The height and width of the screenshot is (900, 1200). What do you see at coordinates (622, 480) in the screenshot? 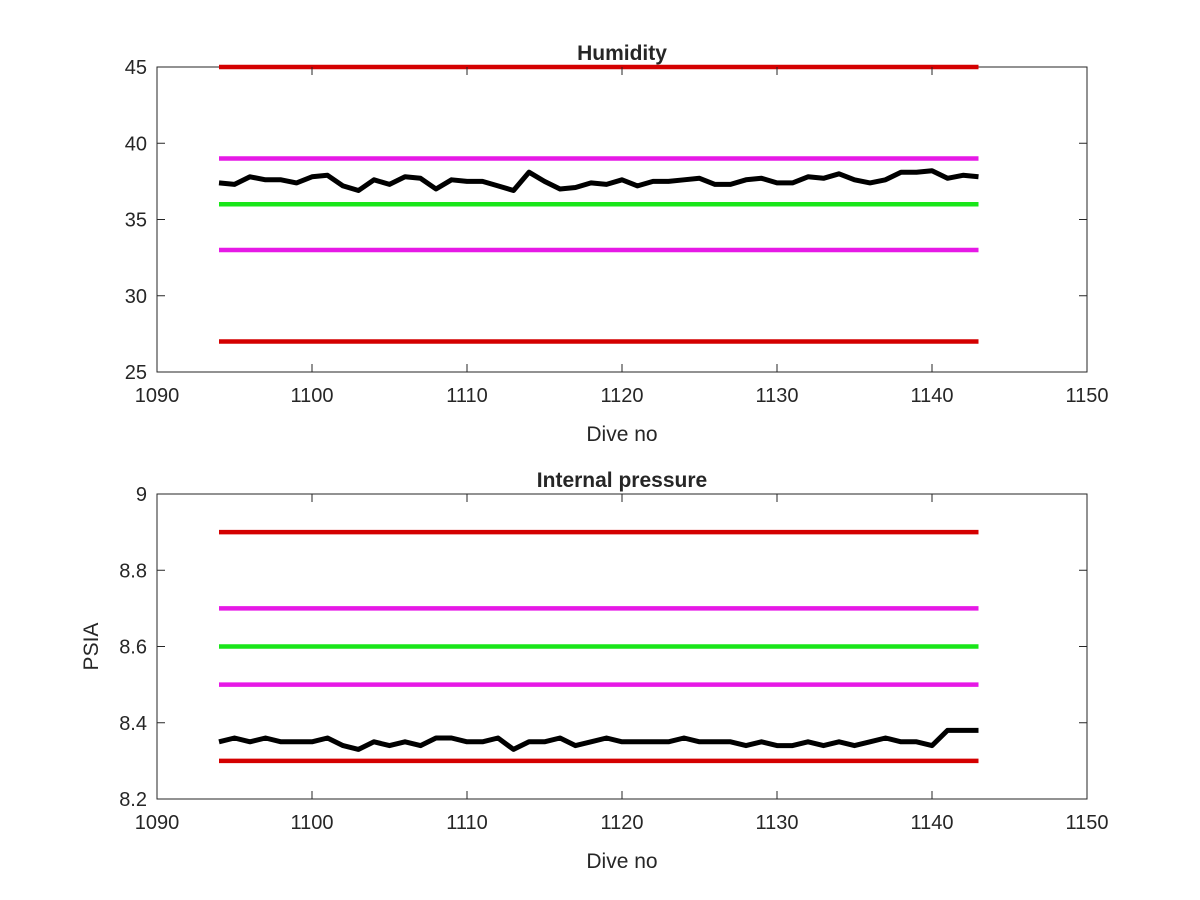
I see `chart-title: Internal pressure` at bounding box center [622, 480].